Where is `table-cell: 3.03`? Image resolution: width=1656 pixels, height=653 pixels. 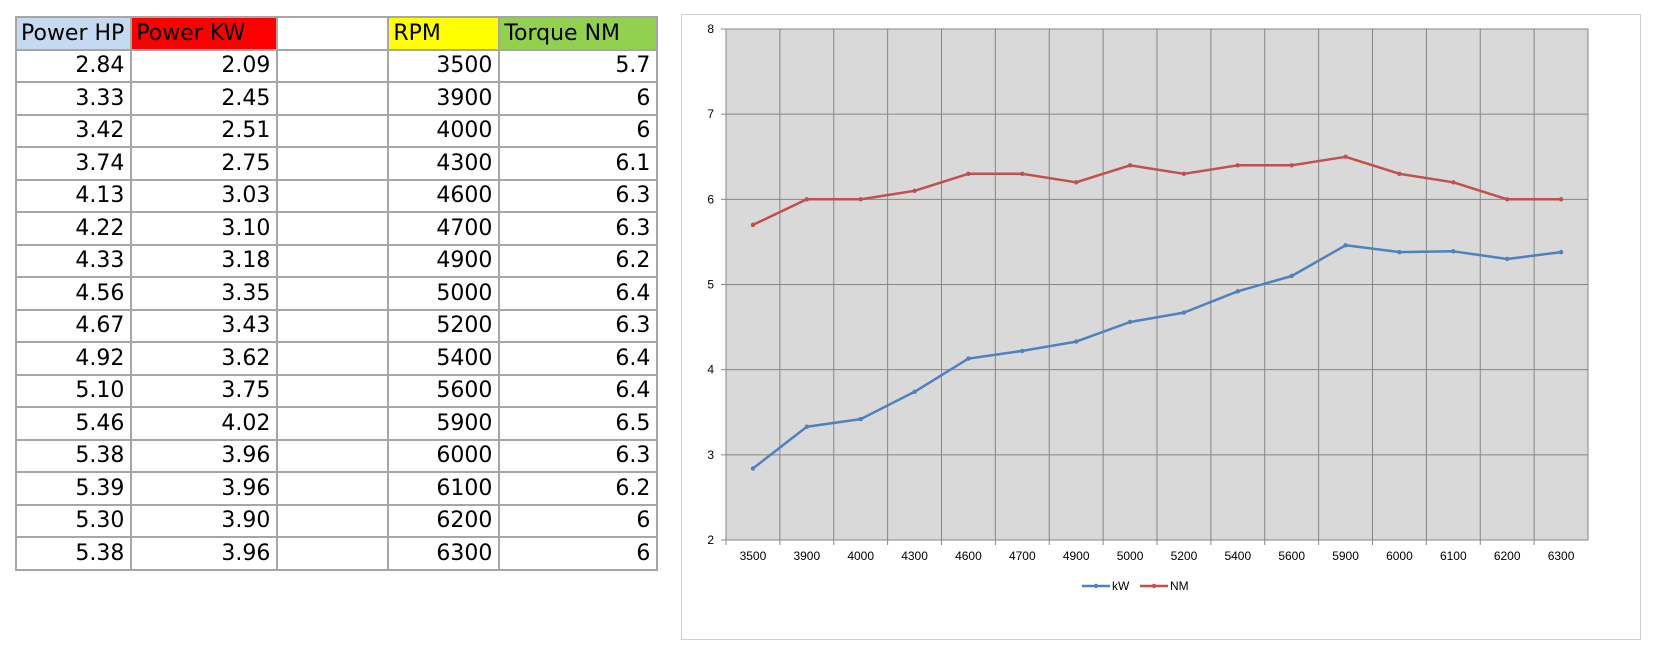 table-cell: 3.03 is located at coordinates (204, 195).